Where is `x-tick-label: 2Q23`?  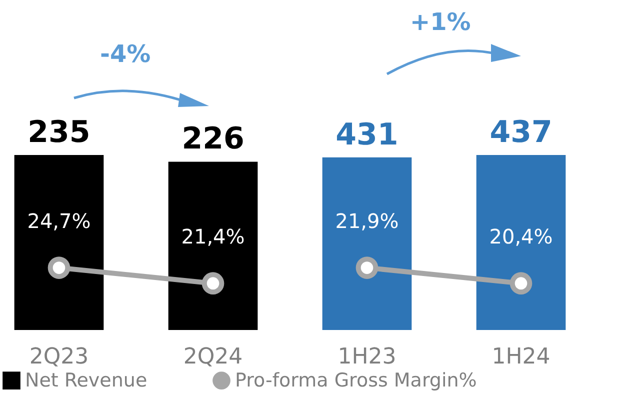
x-tick-label: 2Q23 is located at coordinates (59, 357).